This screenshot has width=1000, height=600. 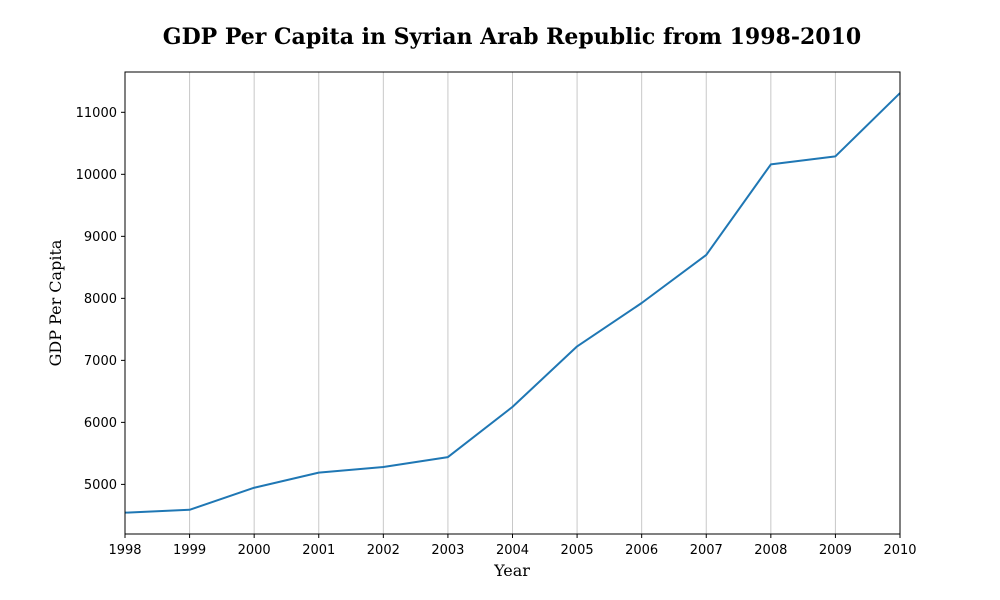 I want to click on x-tick-label: 2005, so click(x=577, y=550).